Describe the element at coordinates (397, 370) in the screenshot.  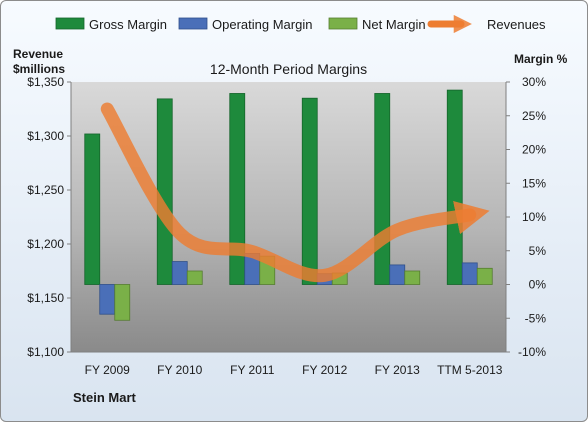
I see `x-tick-label: FY 2013` at that location.